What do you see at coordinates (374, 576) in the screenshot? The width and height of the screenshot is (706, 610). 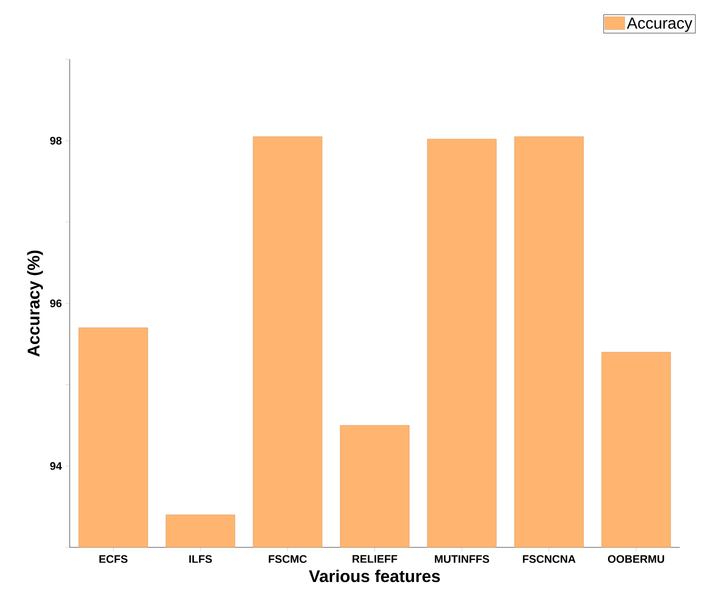 I see `x-axis-title: Various features` at bounding box center [374, 576].